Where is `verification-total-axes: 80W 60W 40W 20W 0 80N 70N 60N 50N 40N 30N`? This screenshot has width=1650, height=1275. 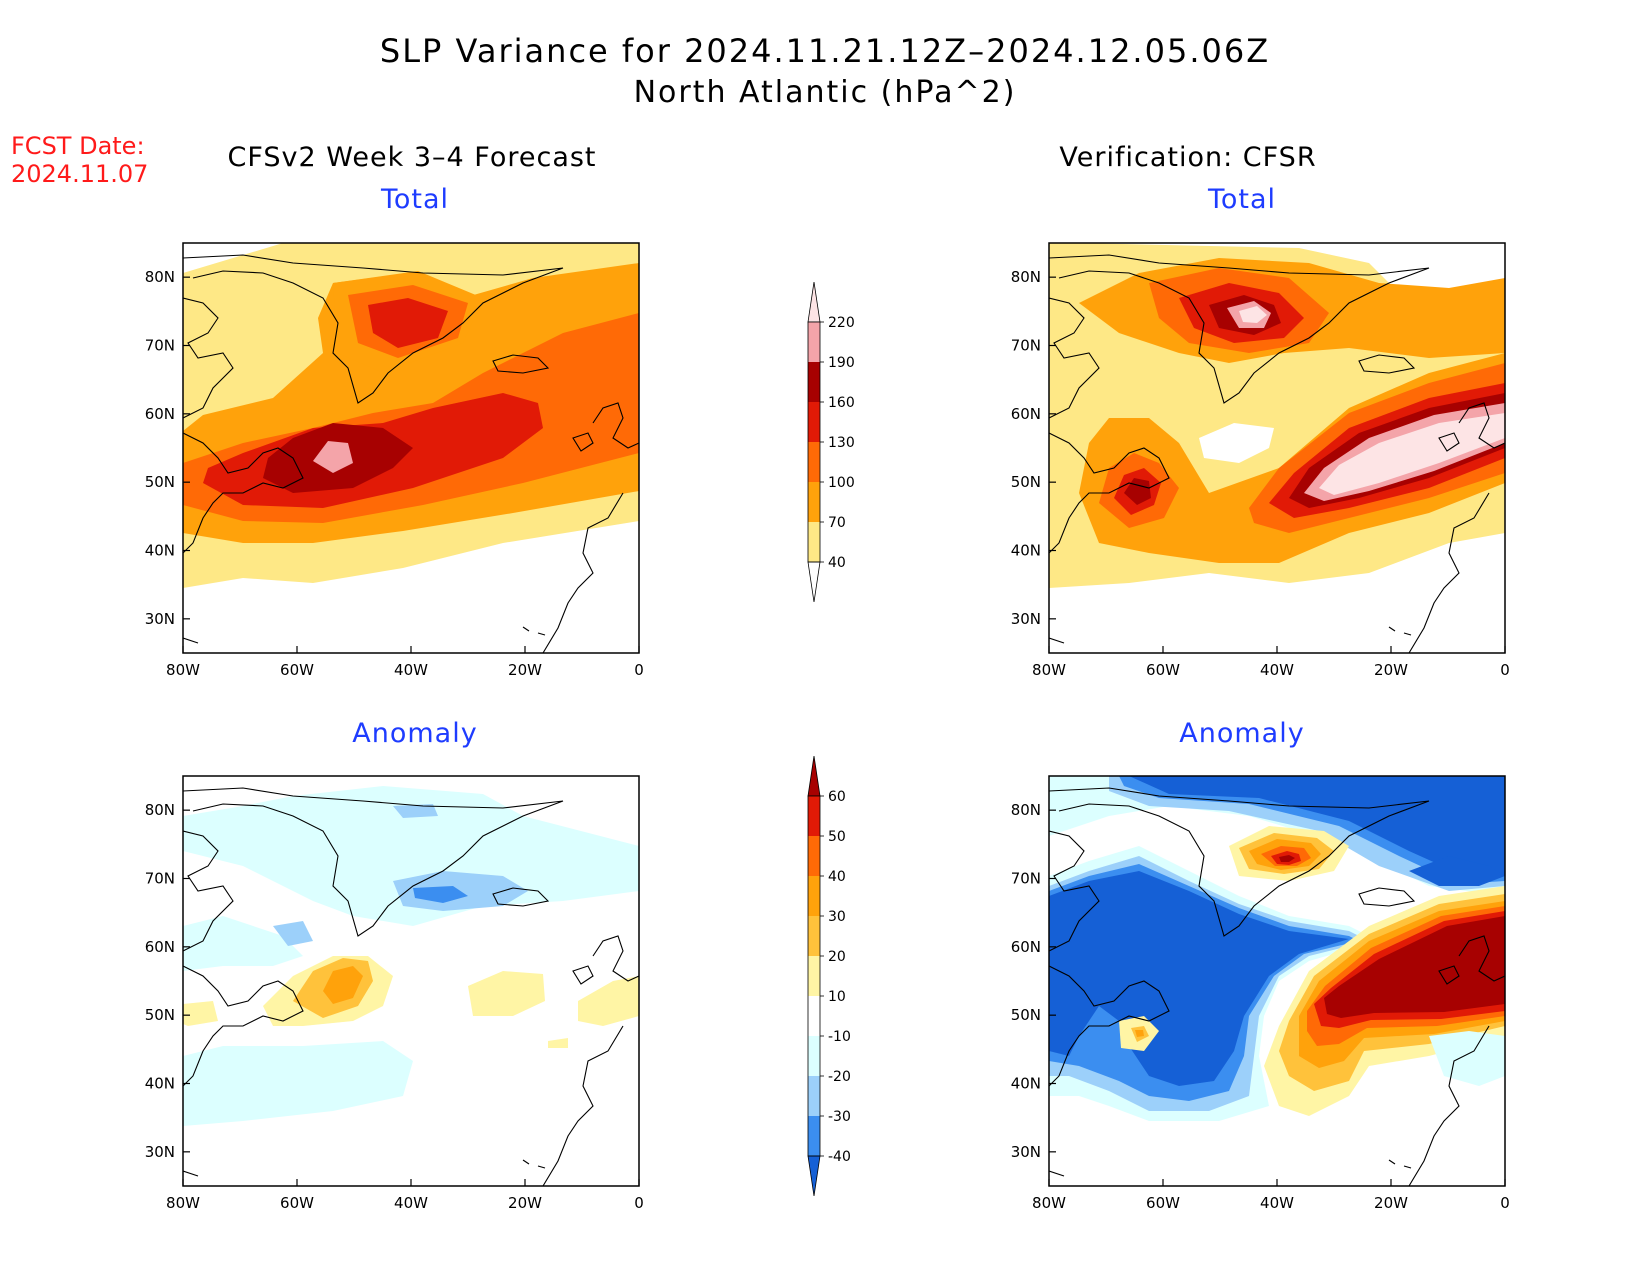 verification-total-axes: 80W 60W 40W 20W 0 80N 70N 60N 50N 40N 30N is located at coordinates (1260, 473).